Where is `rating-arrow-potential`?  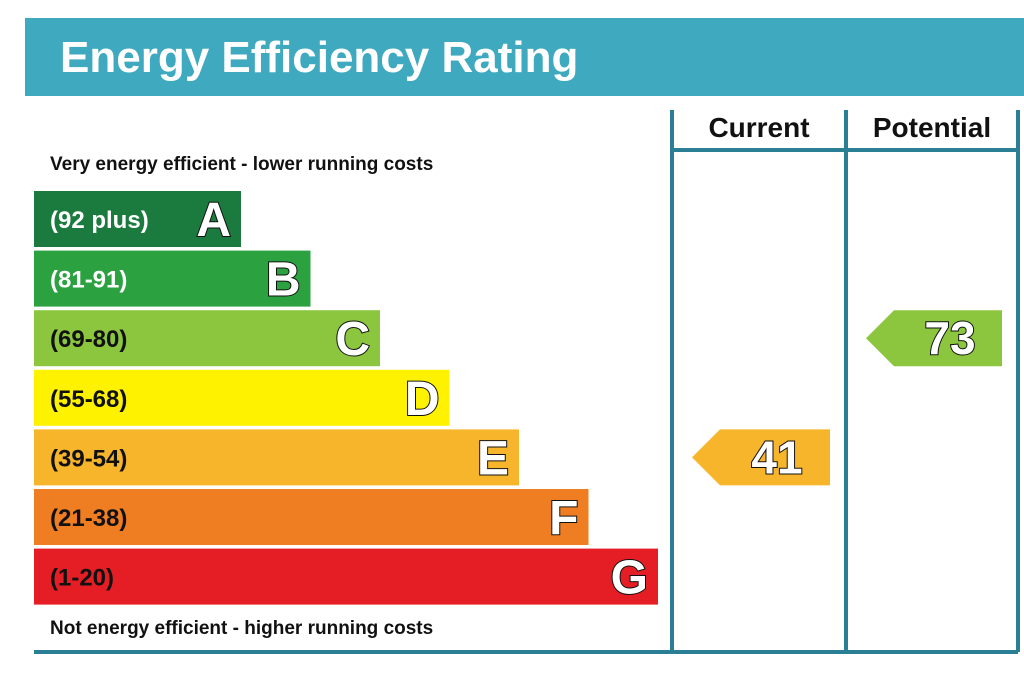 rating-arrow-potential is located at coordinates (934, 338).